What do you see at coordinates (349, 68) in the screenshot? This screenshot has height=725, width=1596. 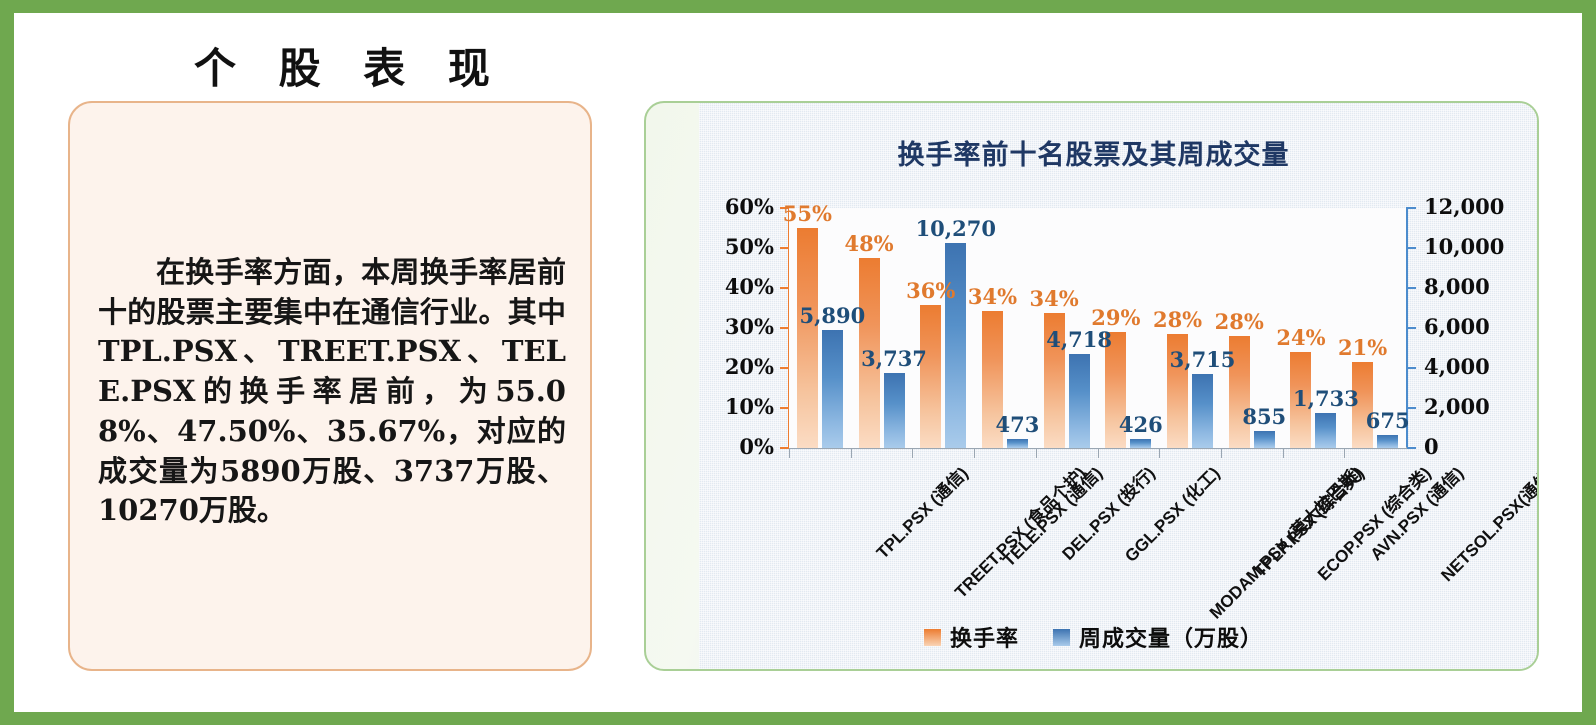 I see `page-title: 个 股 表 现` at bounding box center [349, 68].